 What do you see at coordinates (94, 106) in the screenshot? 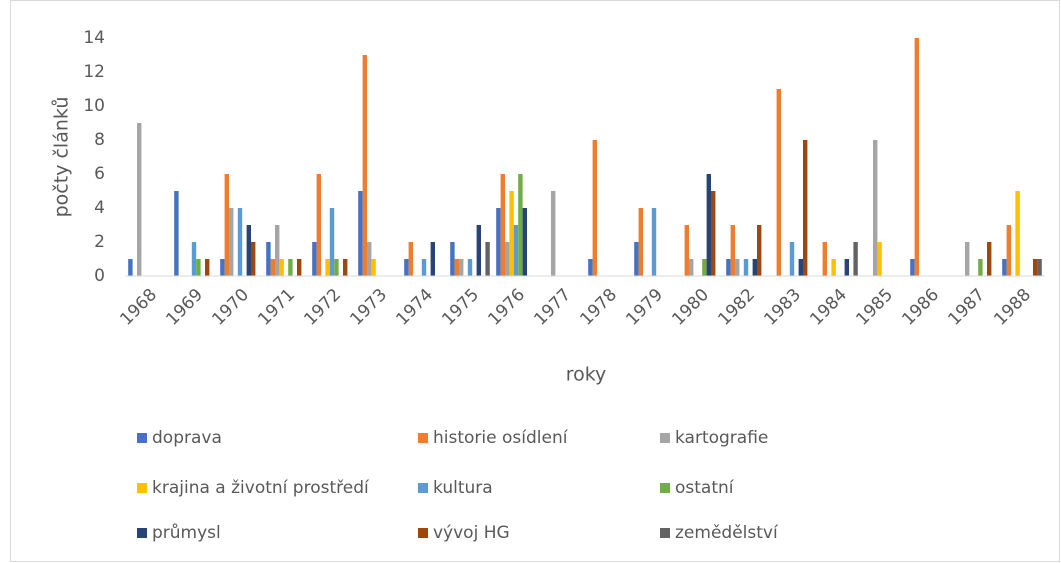
I see `y-tick-label: 10` at bounding box center [94, 106].